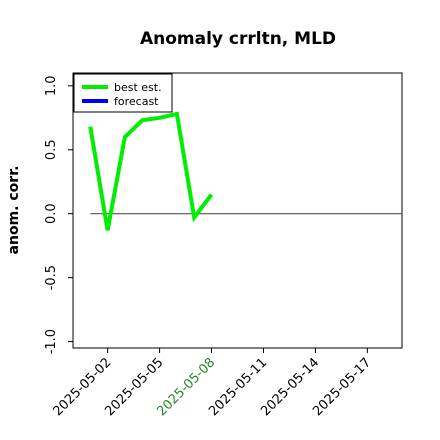 This screenshot has width=440, height=440. Describe the element at coordinates (14, 210) in the screenshot. I see `y-axis-label: anom. corr.` at that location.